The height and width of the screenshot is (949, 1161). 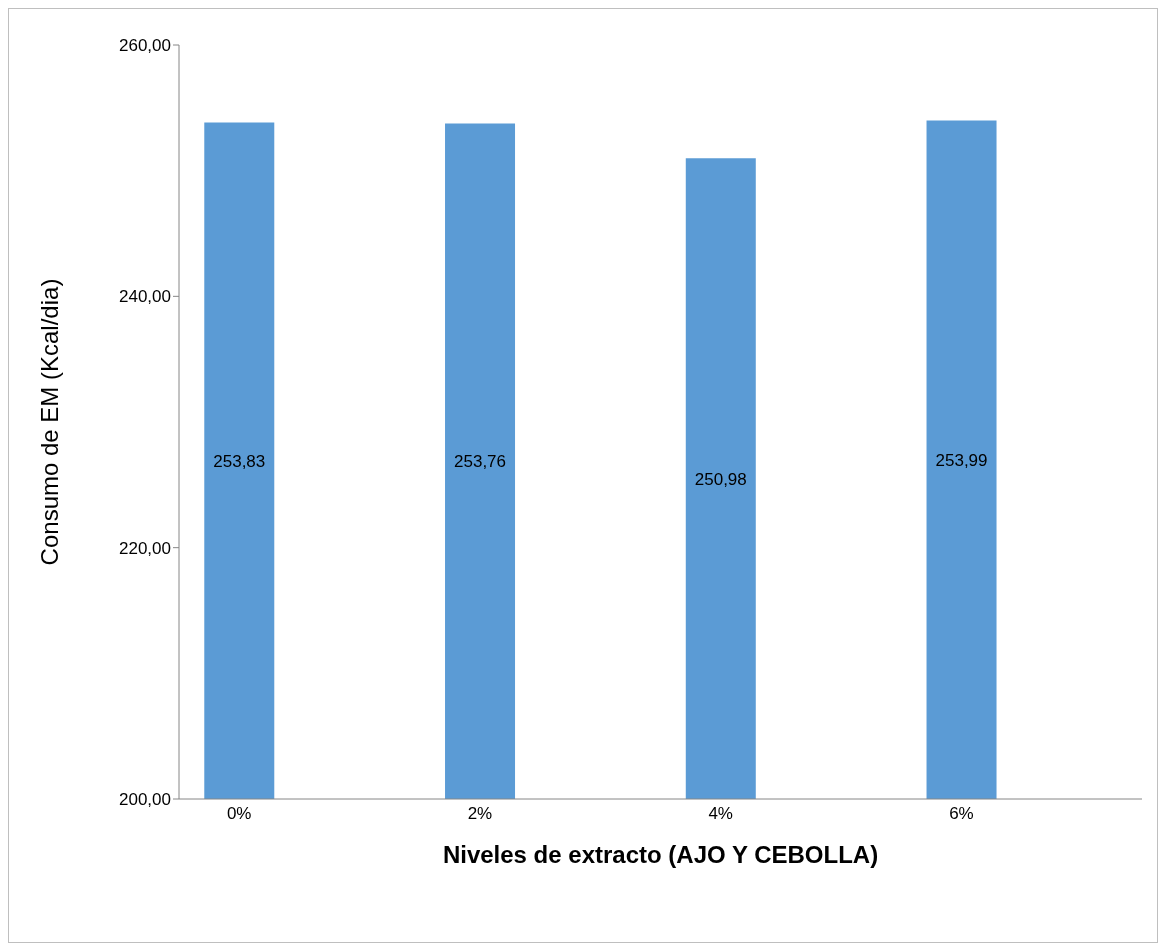 I want to click on data-label: 253,99, so click(x=961, y=460).